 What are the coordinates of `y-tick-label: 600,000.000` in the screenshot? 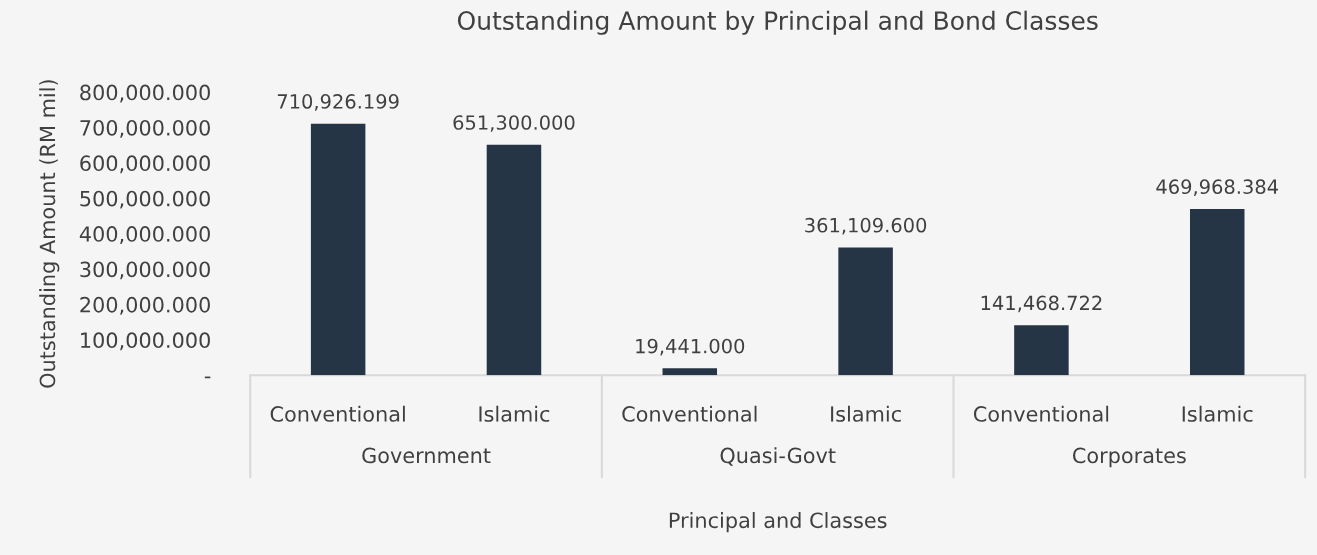 It's located at (145, 164).